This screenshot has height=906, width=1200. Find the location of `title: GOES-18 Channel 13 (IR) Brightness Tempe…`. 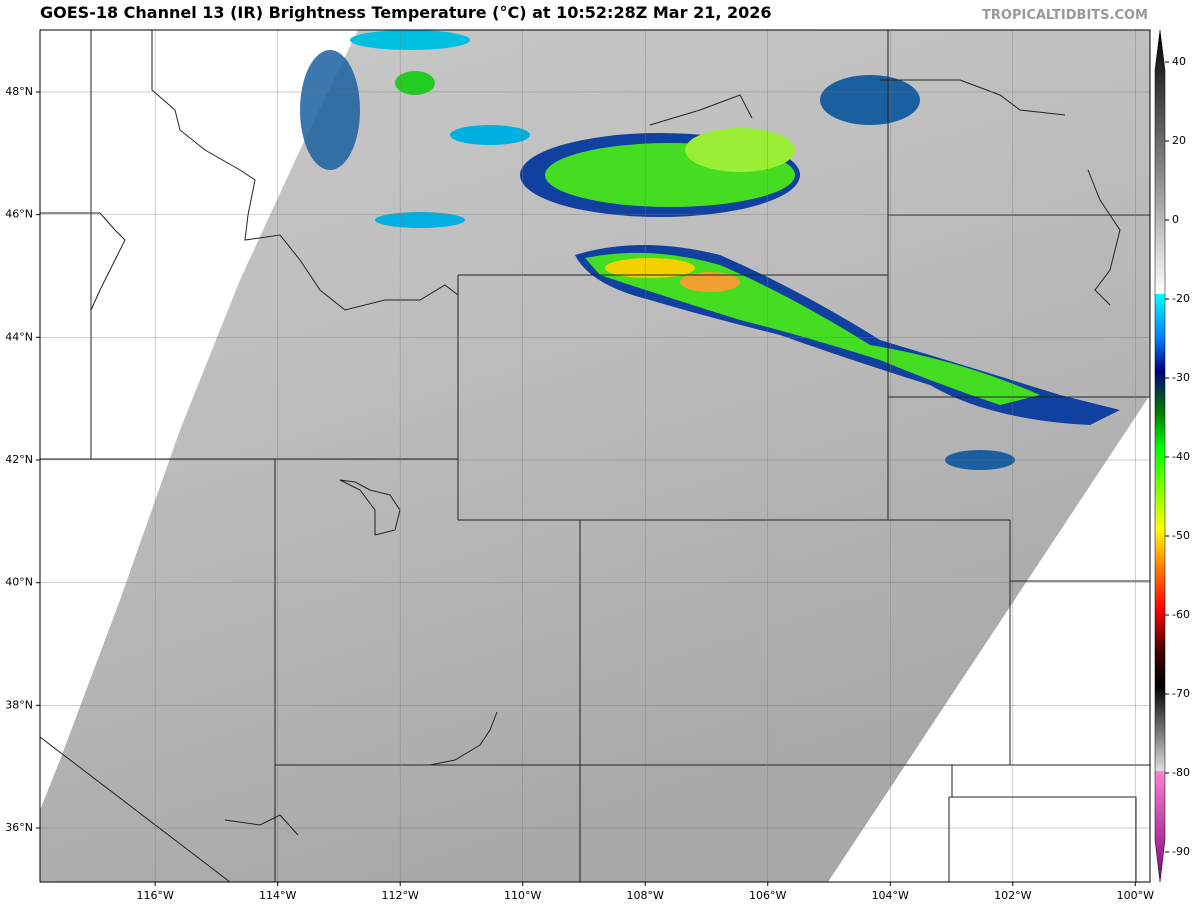

title: GOES-18 Channel 13 (IR) Brightness Tempe… is located at coordinates (406, 12).